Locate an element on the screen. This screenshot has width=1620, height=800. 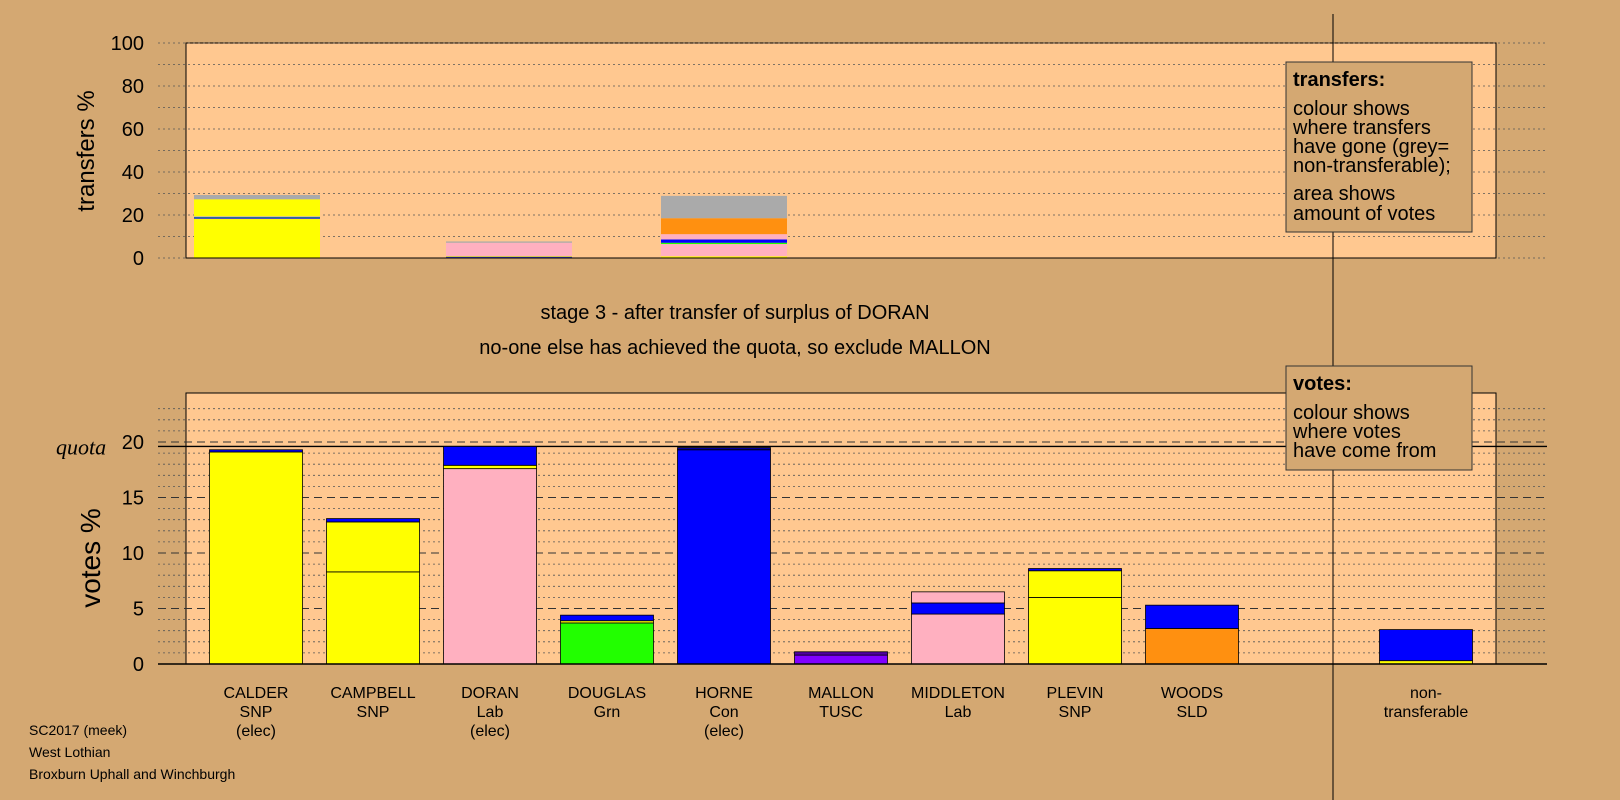
candidate-name-label: CALDER is located at coordinates (256, 693).